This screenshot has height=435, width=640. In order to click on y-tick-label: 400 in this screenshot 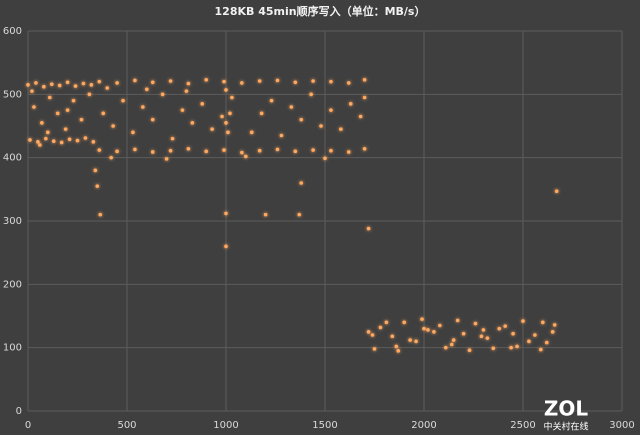, I will do `click(12, 158)`.